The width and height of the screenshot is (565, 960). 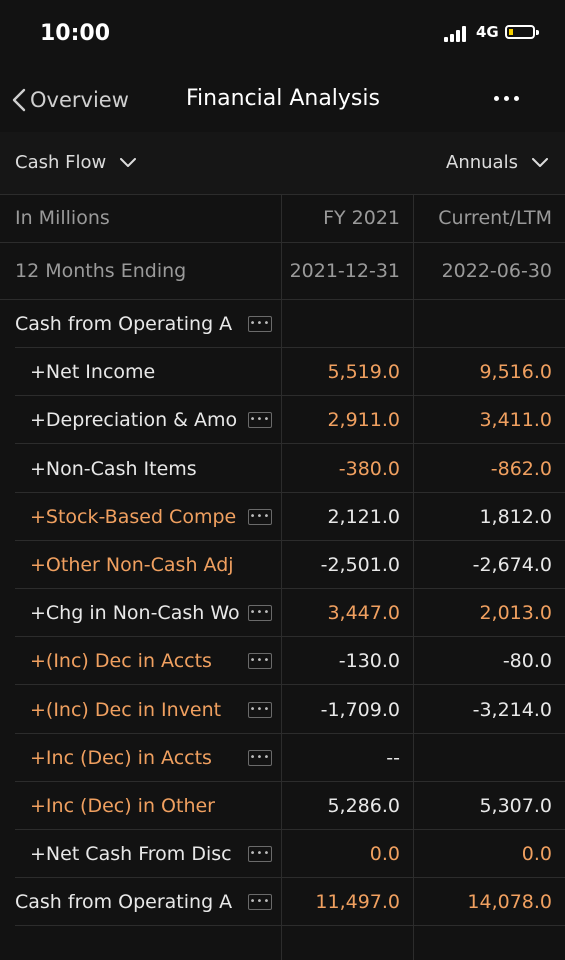 What do you see at coordinates (515, 613) in the screenshot?
I see `value-current-ltm: 2,013.0` at bounding box center [515, 613].